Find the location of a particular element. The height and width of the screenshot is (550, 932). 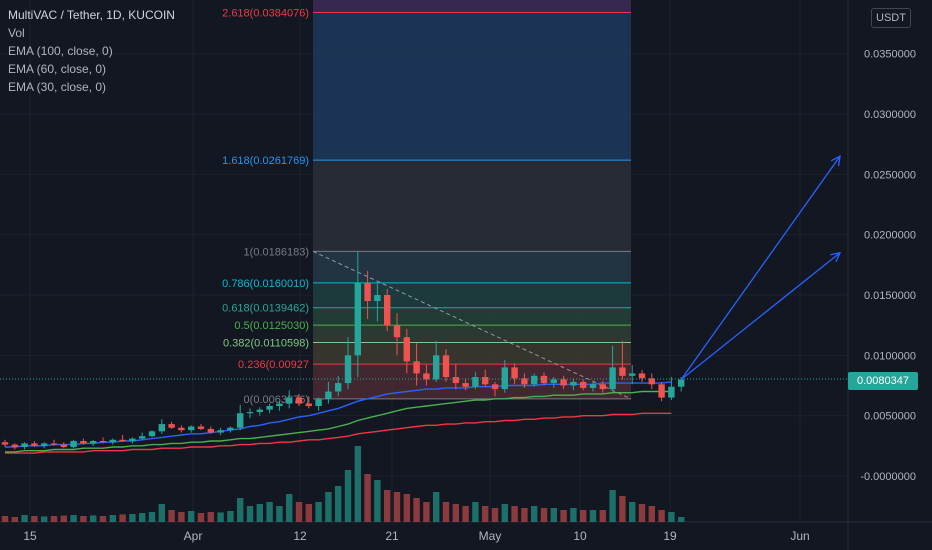

y-tick-label: 0.0300000 is located at coordinates (890, 115).